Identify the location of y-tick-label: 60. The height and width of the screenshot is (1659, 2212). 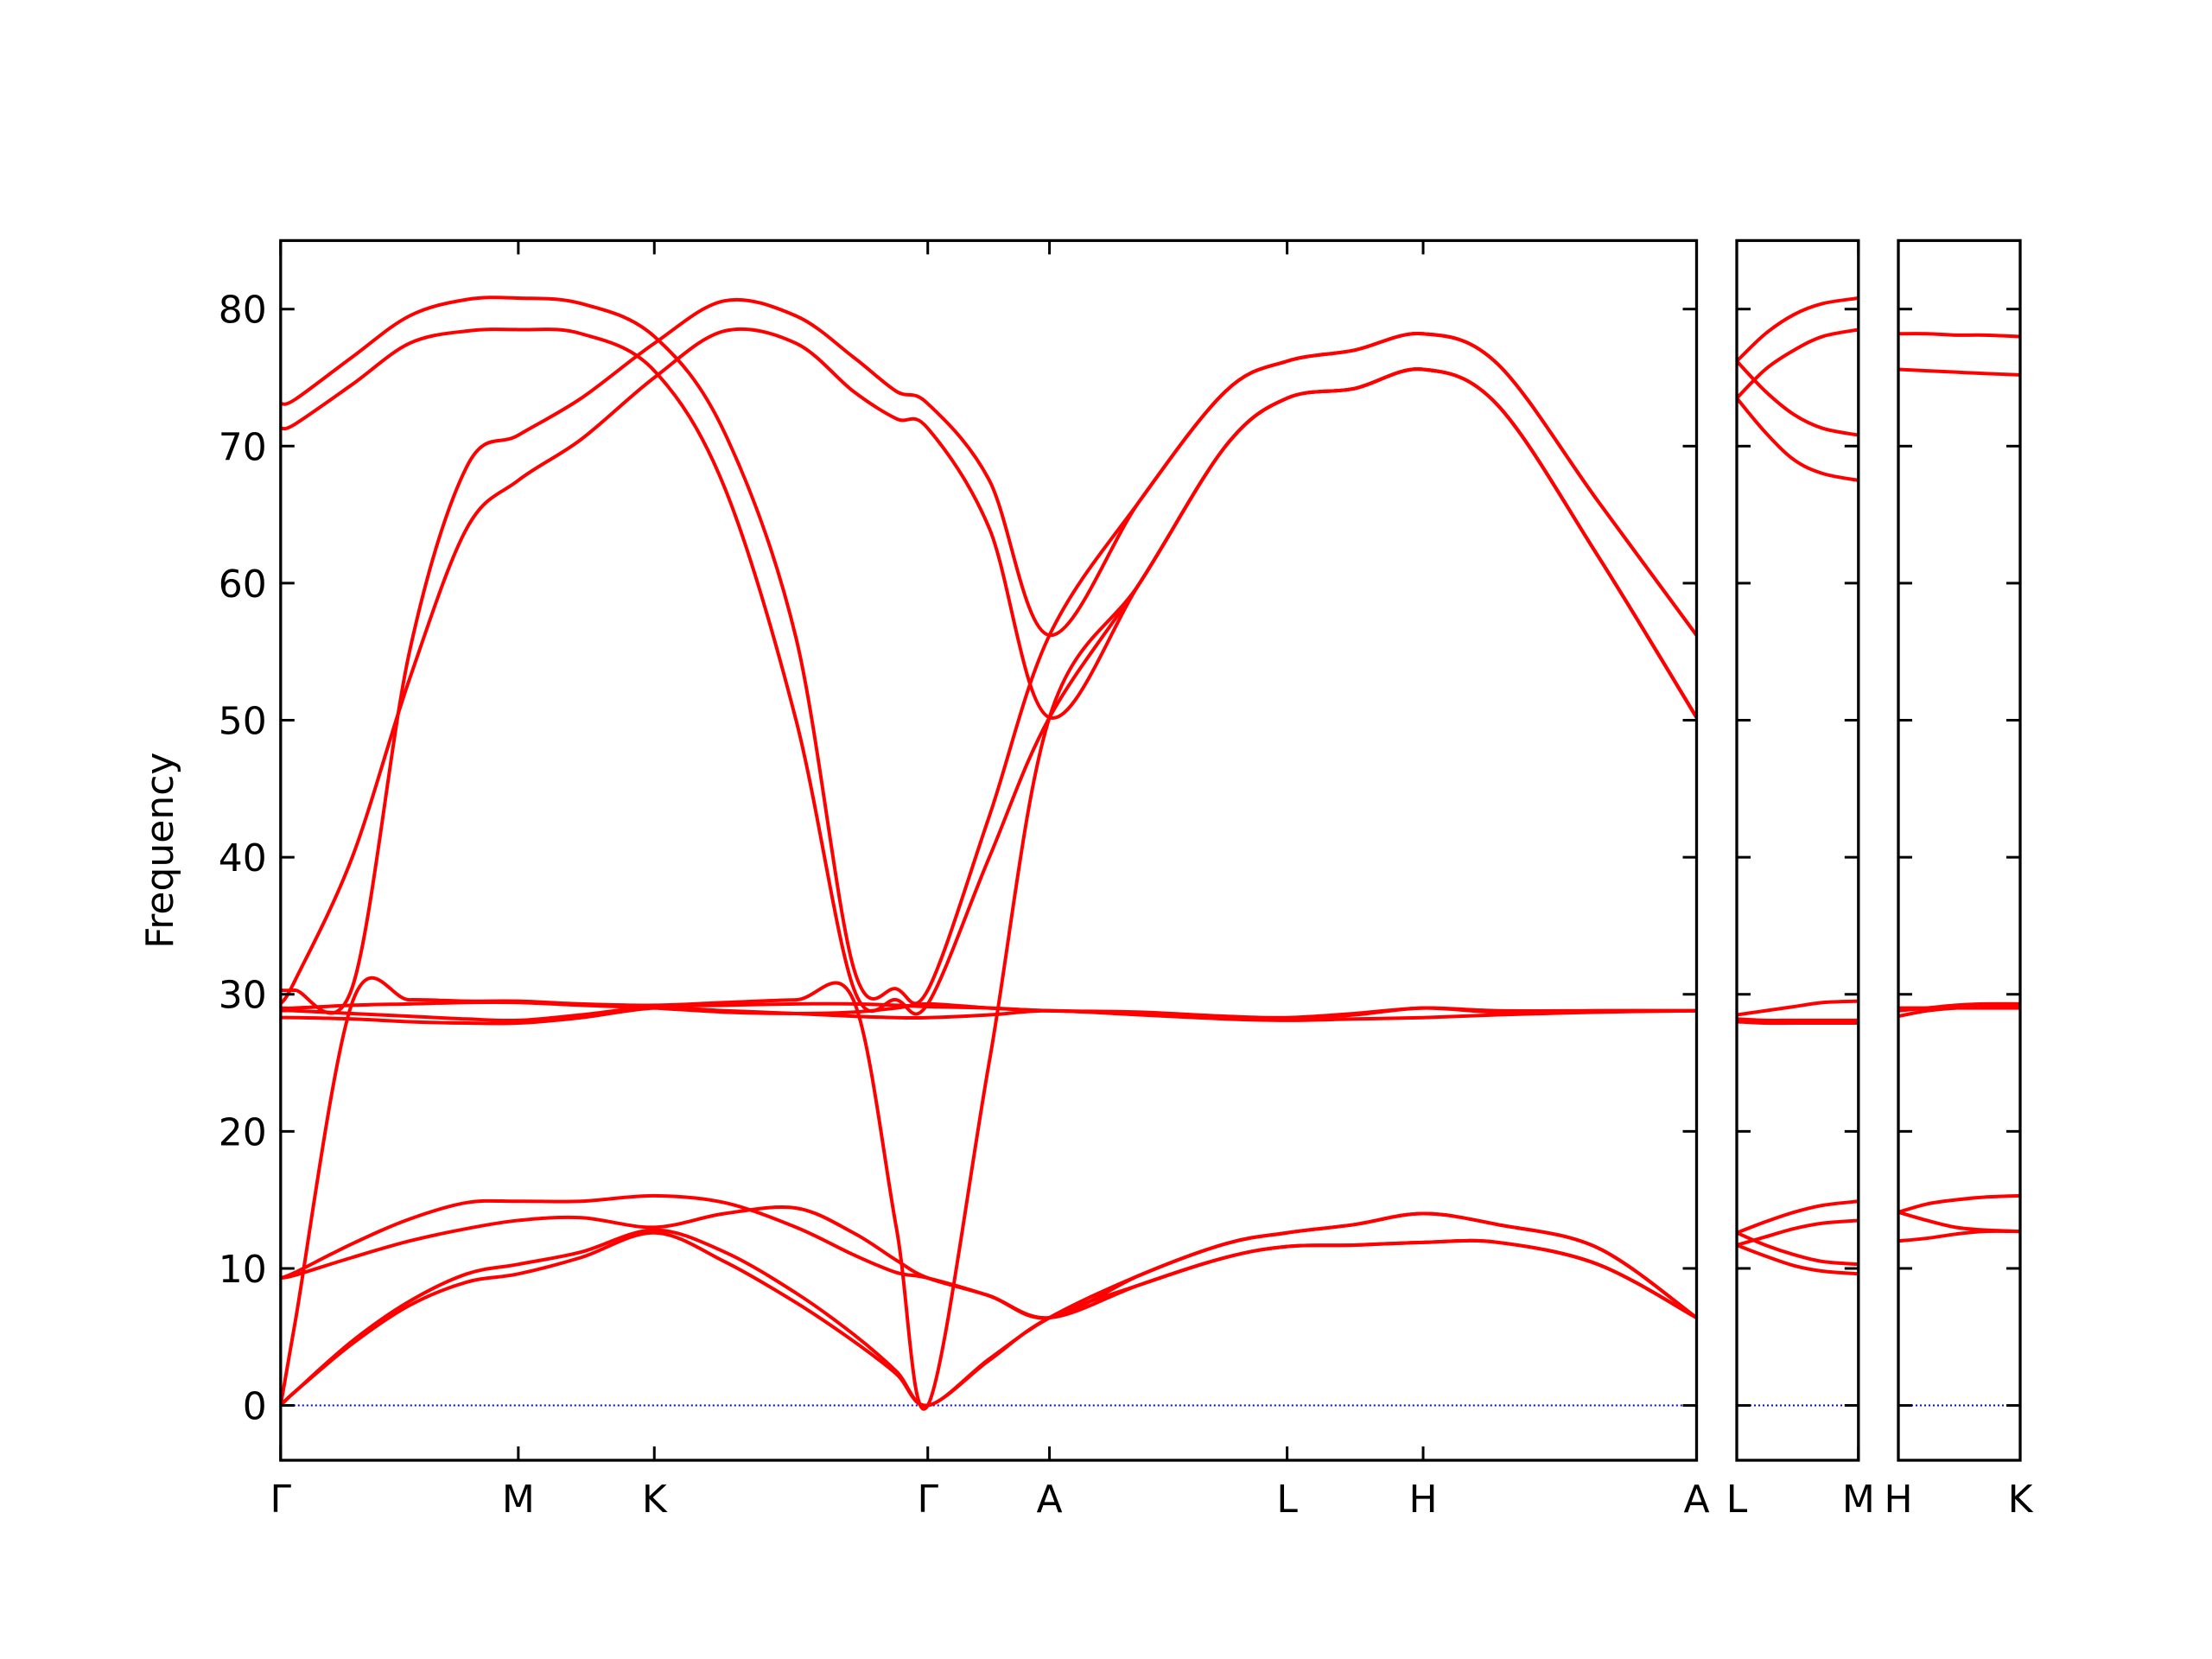
(243, 585).